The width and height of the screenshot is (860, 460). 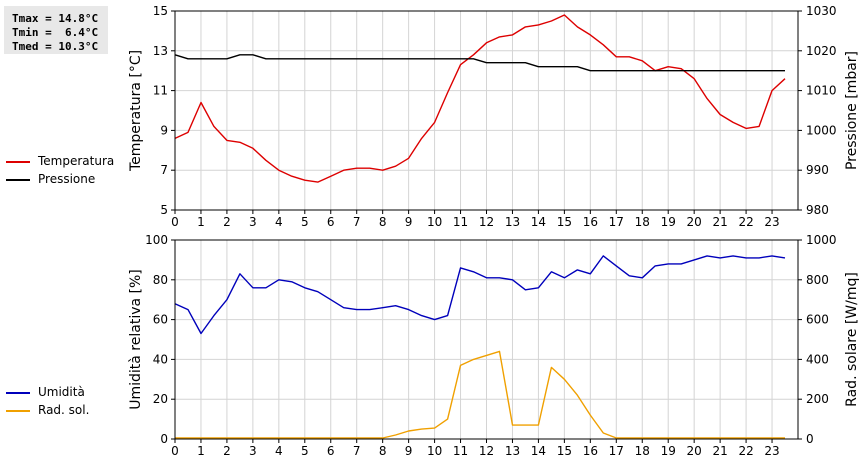 I want to click on top-y2-tick-label: 990, so click(x=817, y=170).